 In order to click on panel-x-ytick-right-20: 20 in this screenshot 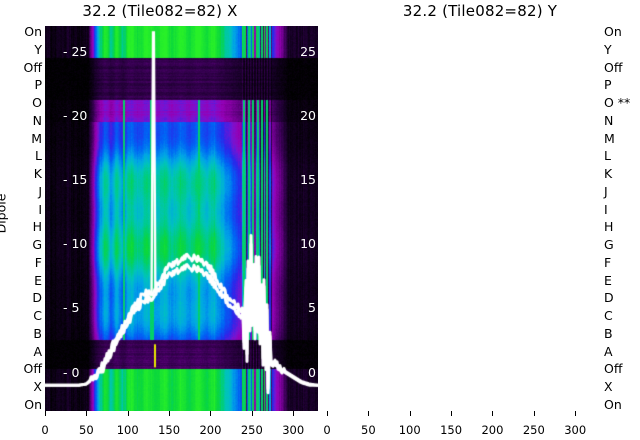, I will do `click(308, 115)`.